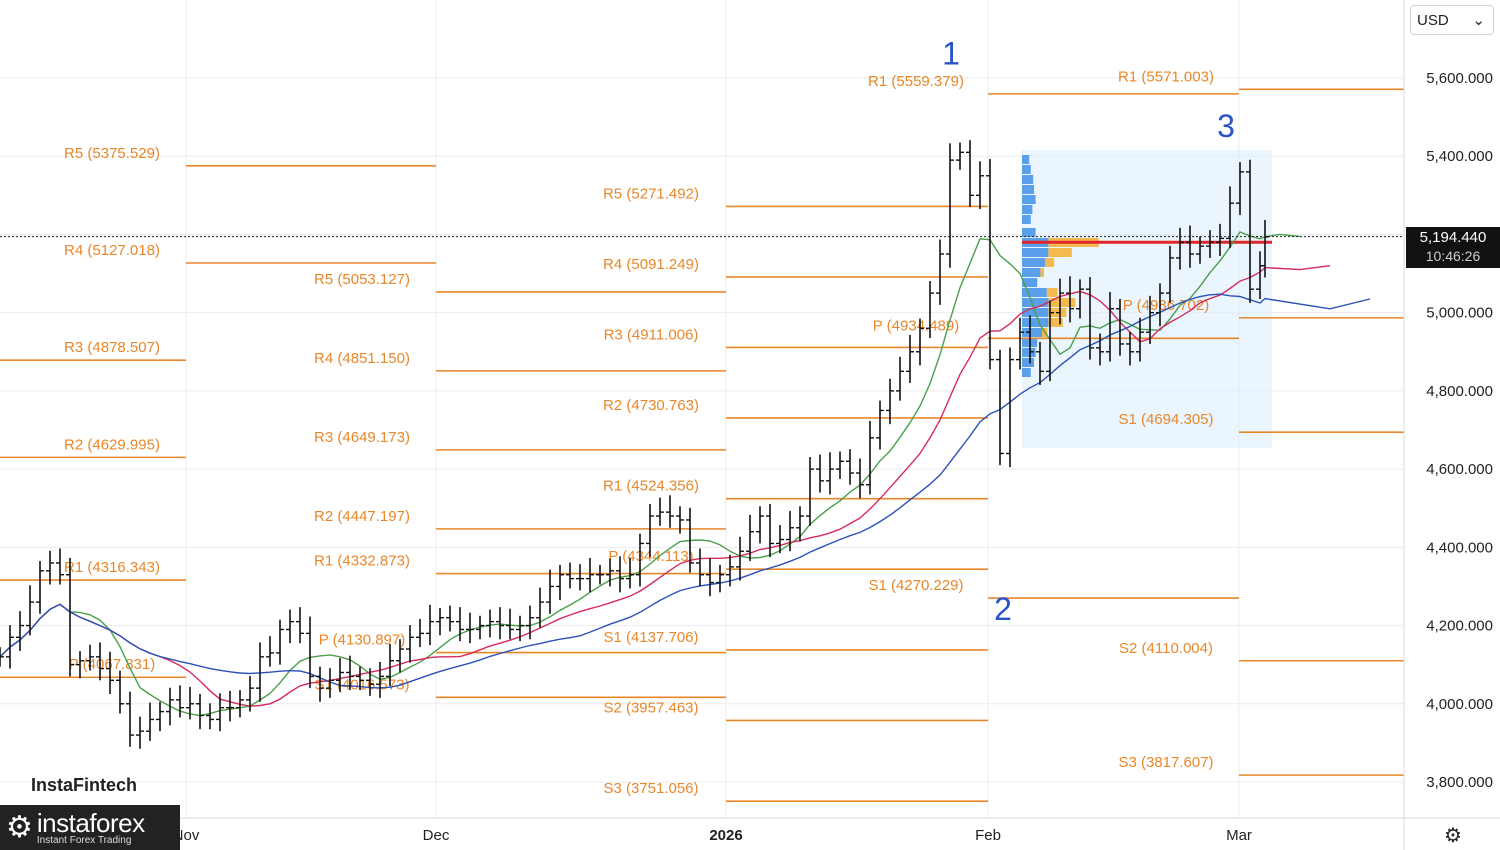 The image size is (1500, 850). I want to click on brand-name: instaforex, so click(90, 822).